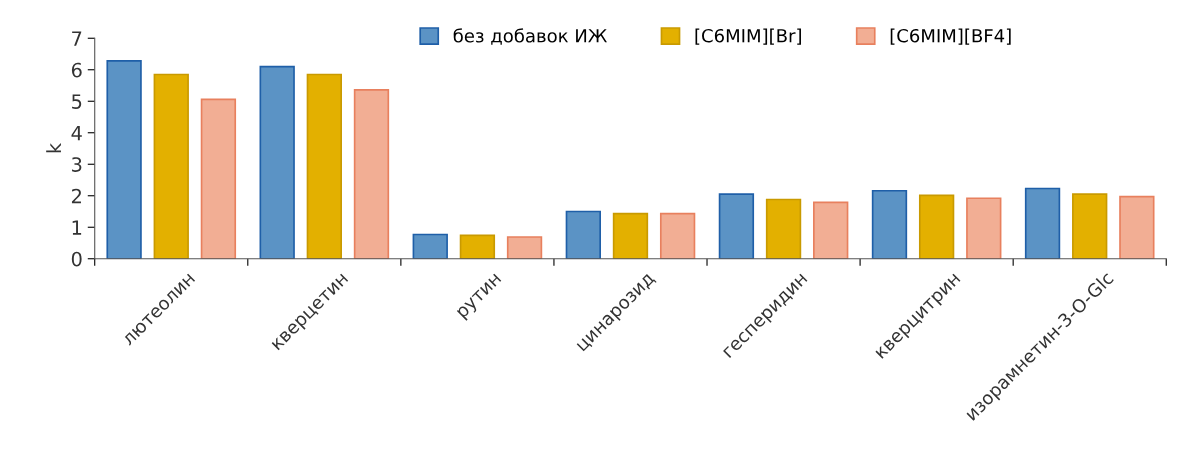 The width and height of the screenshot is (1184, 450). Describe the element at coordinates (77, 38) in the screenshot. I see `y-tick-label: 7` at that location.